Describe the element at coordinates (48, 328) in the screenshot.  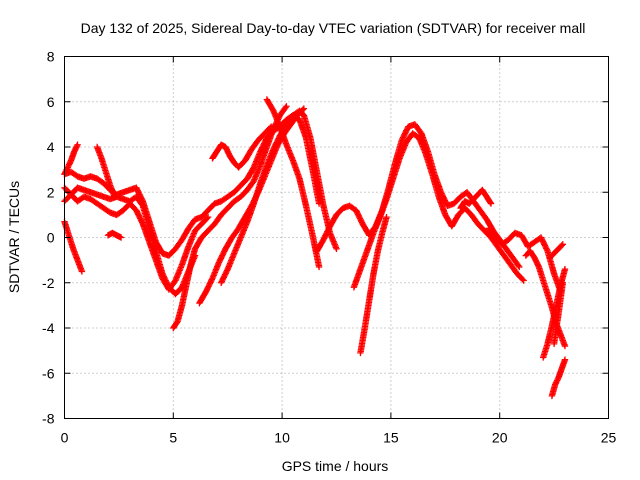
I see `y-tick-label: -4` at that location.